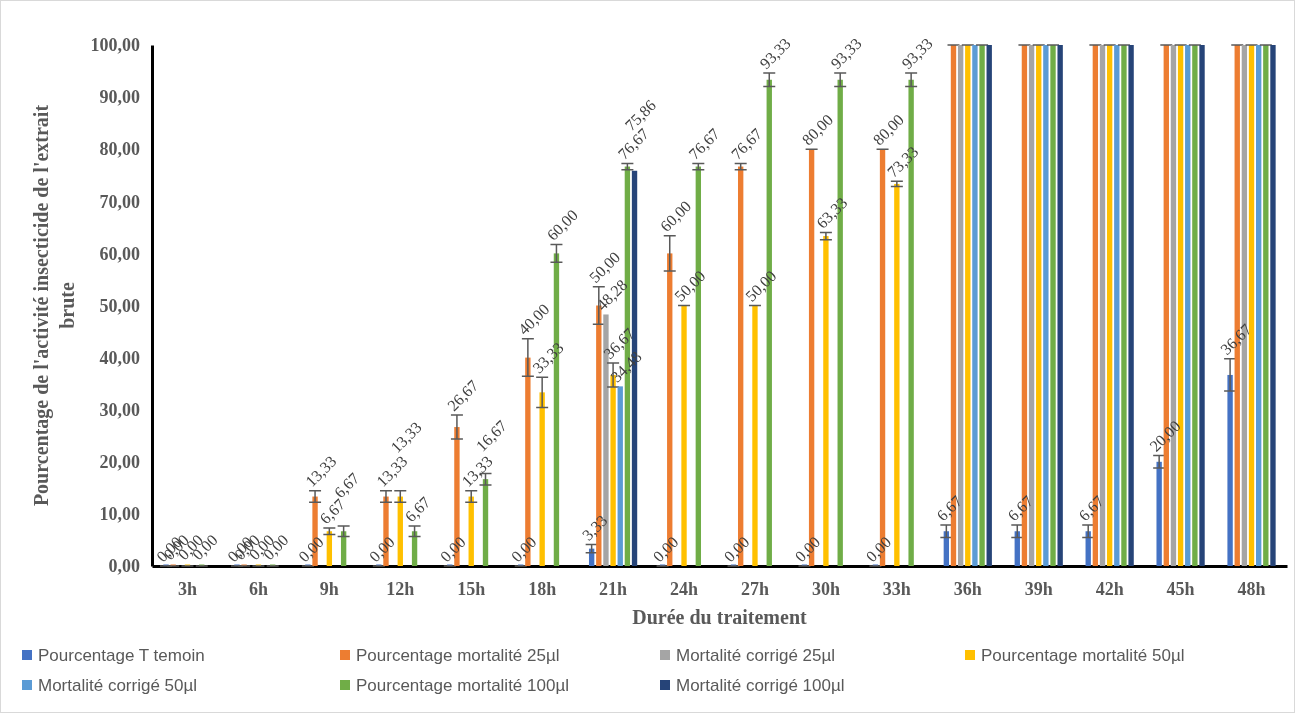  What do you see at coordinates (119, 514) in the screenshot?
I see `y-tick-label: 10,00` at bounding box center [119, 514].